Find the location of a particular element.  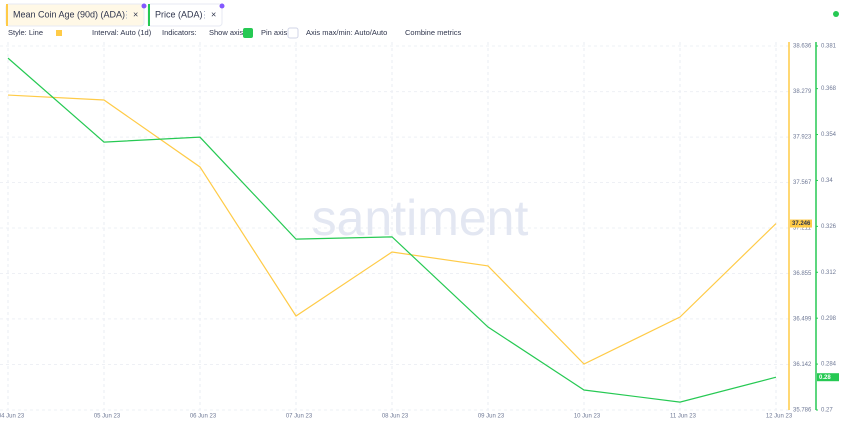

y2-tick-label: 0.326 is located at coordinates (829, 227).